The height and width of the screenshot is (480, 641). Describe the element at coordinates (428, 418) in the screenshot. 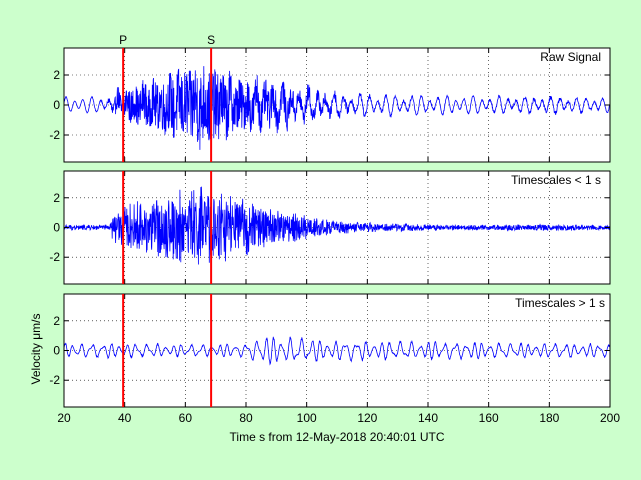

I see `x-tick-label: 140` at that location.